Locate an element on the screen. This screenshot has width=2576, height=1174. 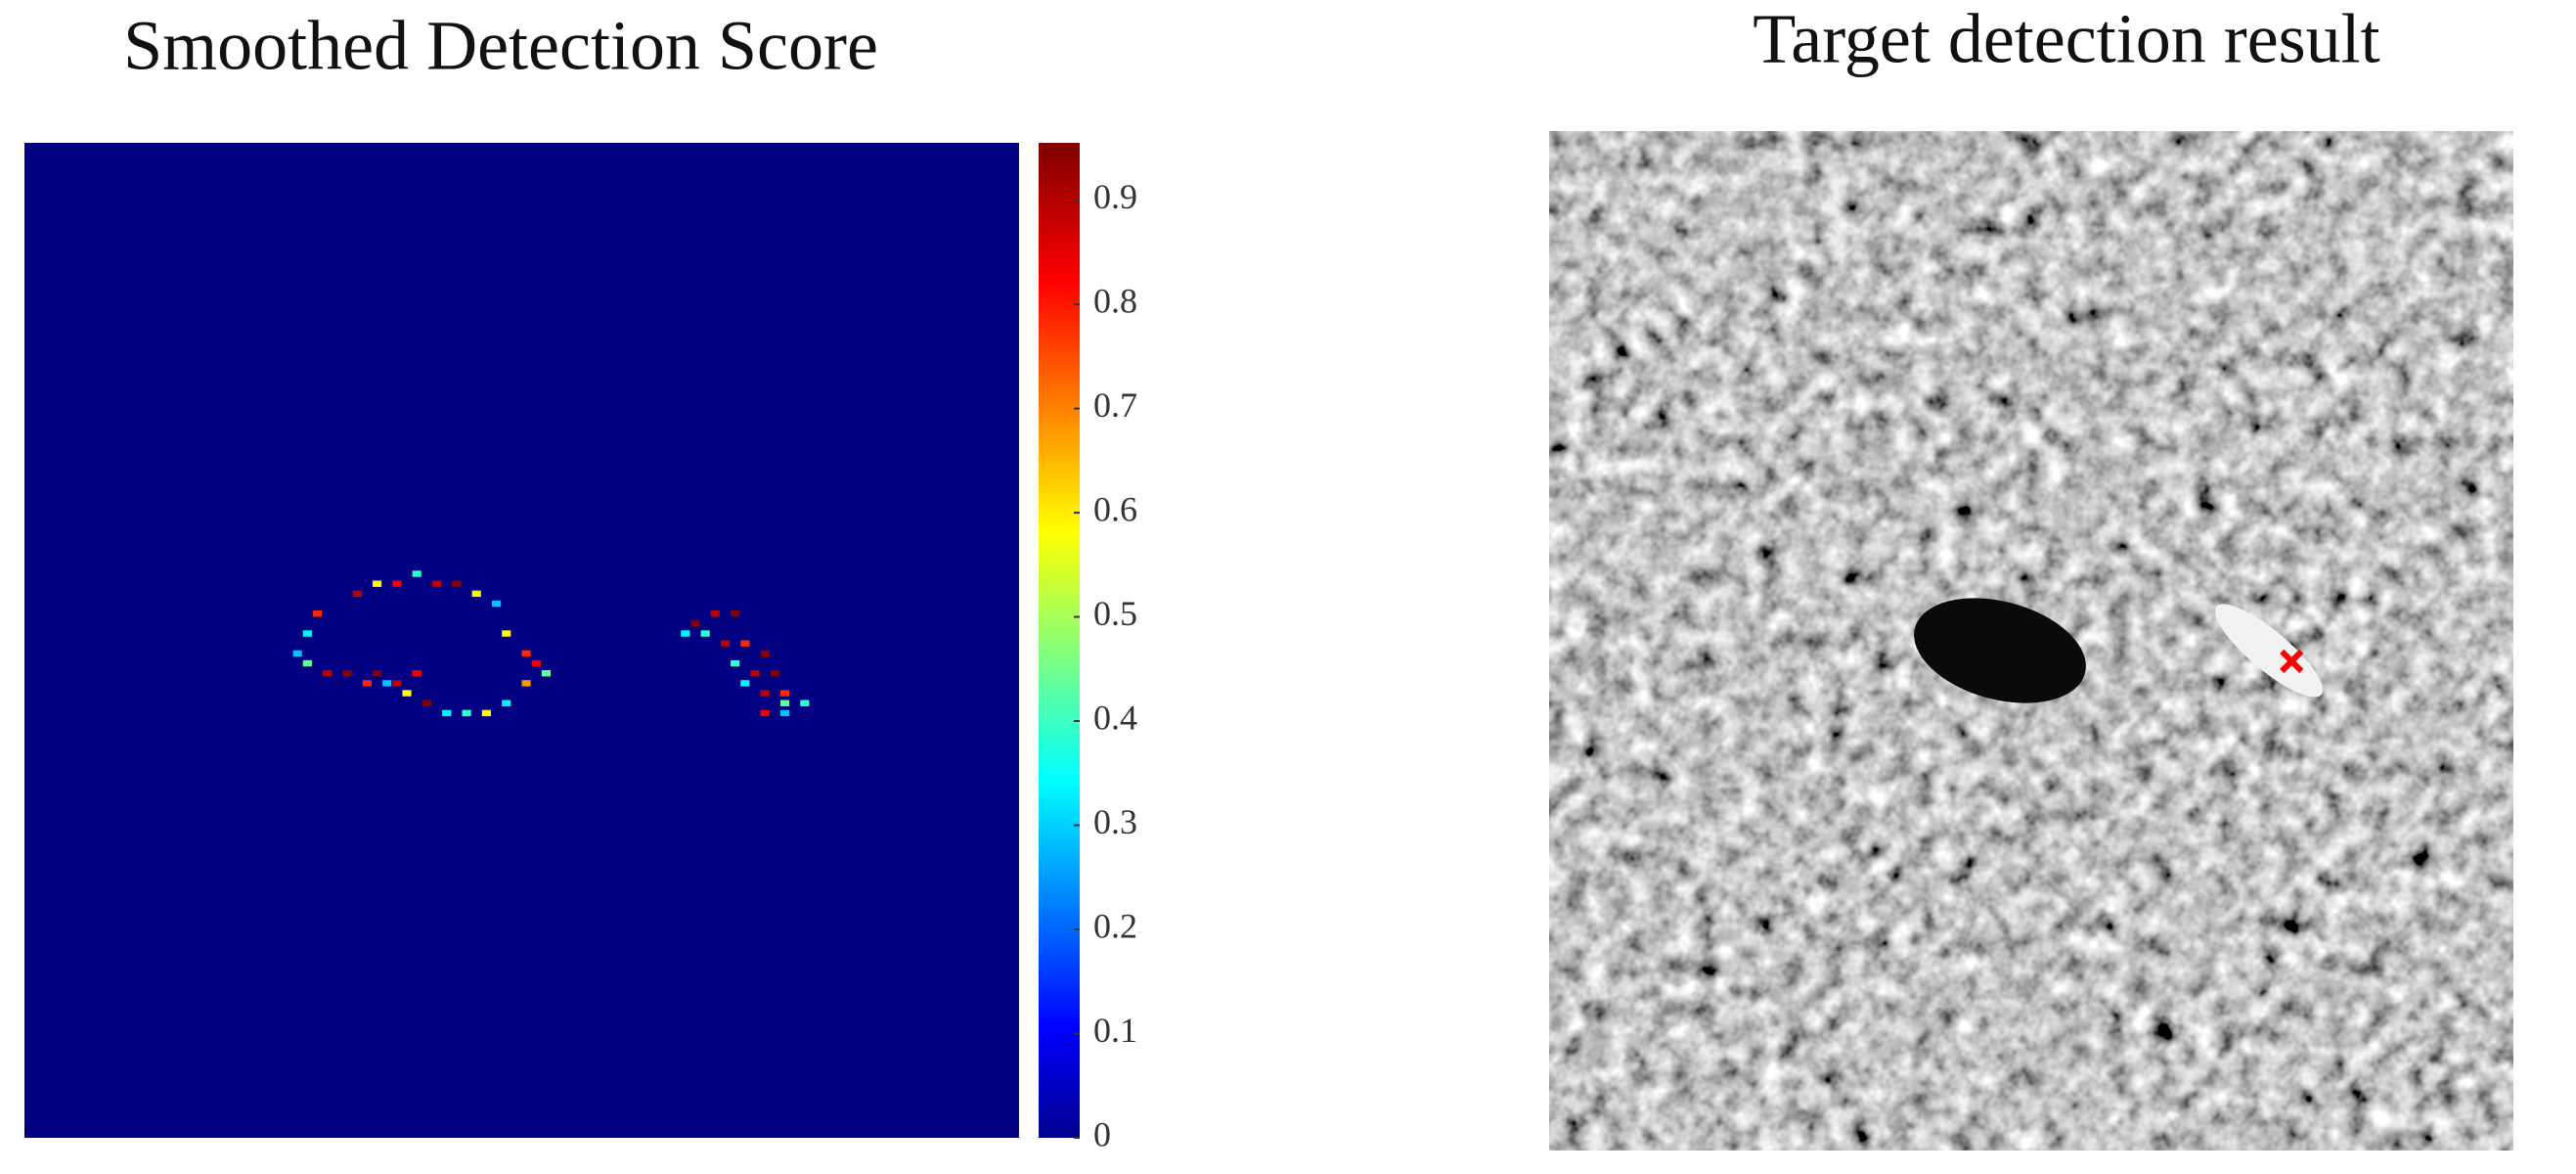
colorbar-tick-label: 0.5 is located at coordinates (1115, 613).